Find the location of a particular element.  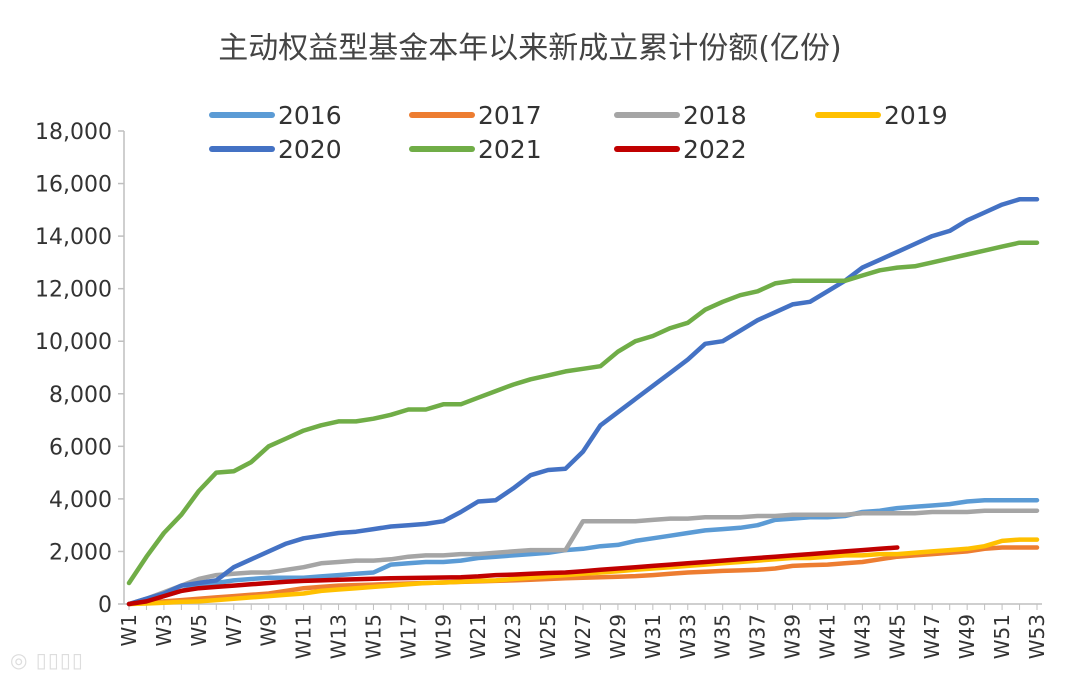

x-tick-label: W49 is located at coordinates (967, 636).